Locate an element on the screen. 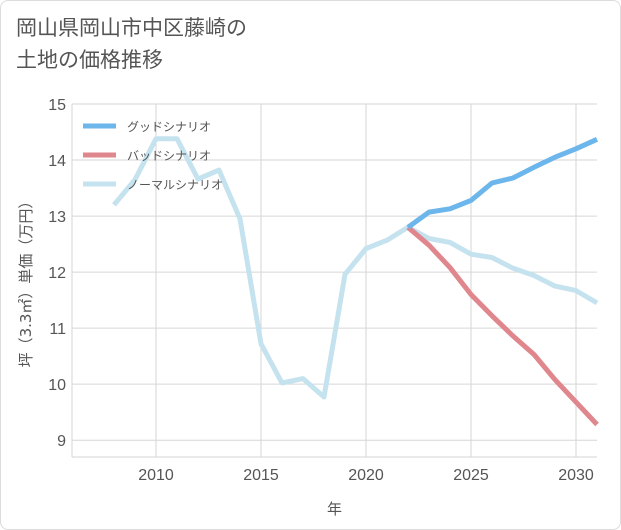  x-tick-label: 2025 is located at coordinates (471, 475).